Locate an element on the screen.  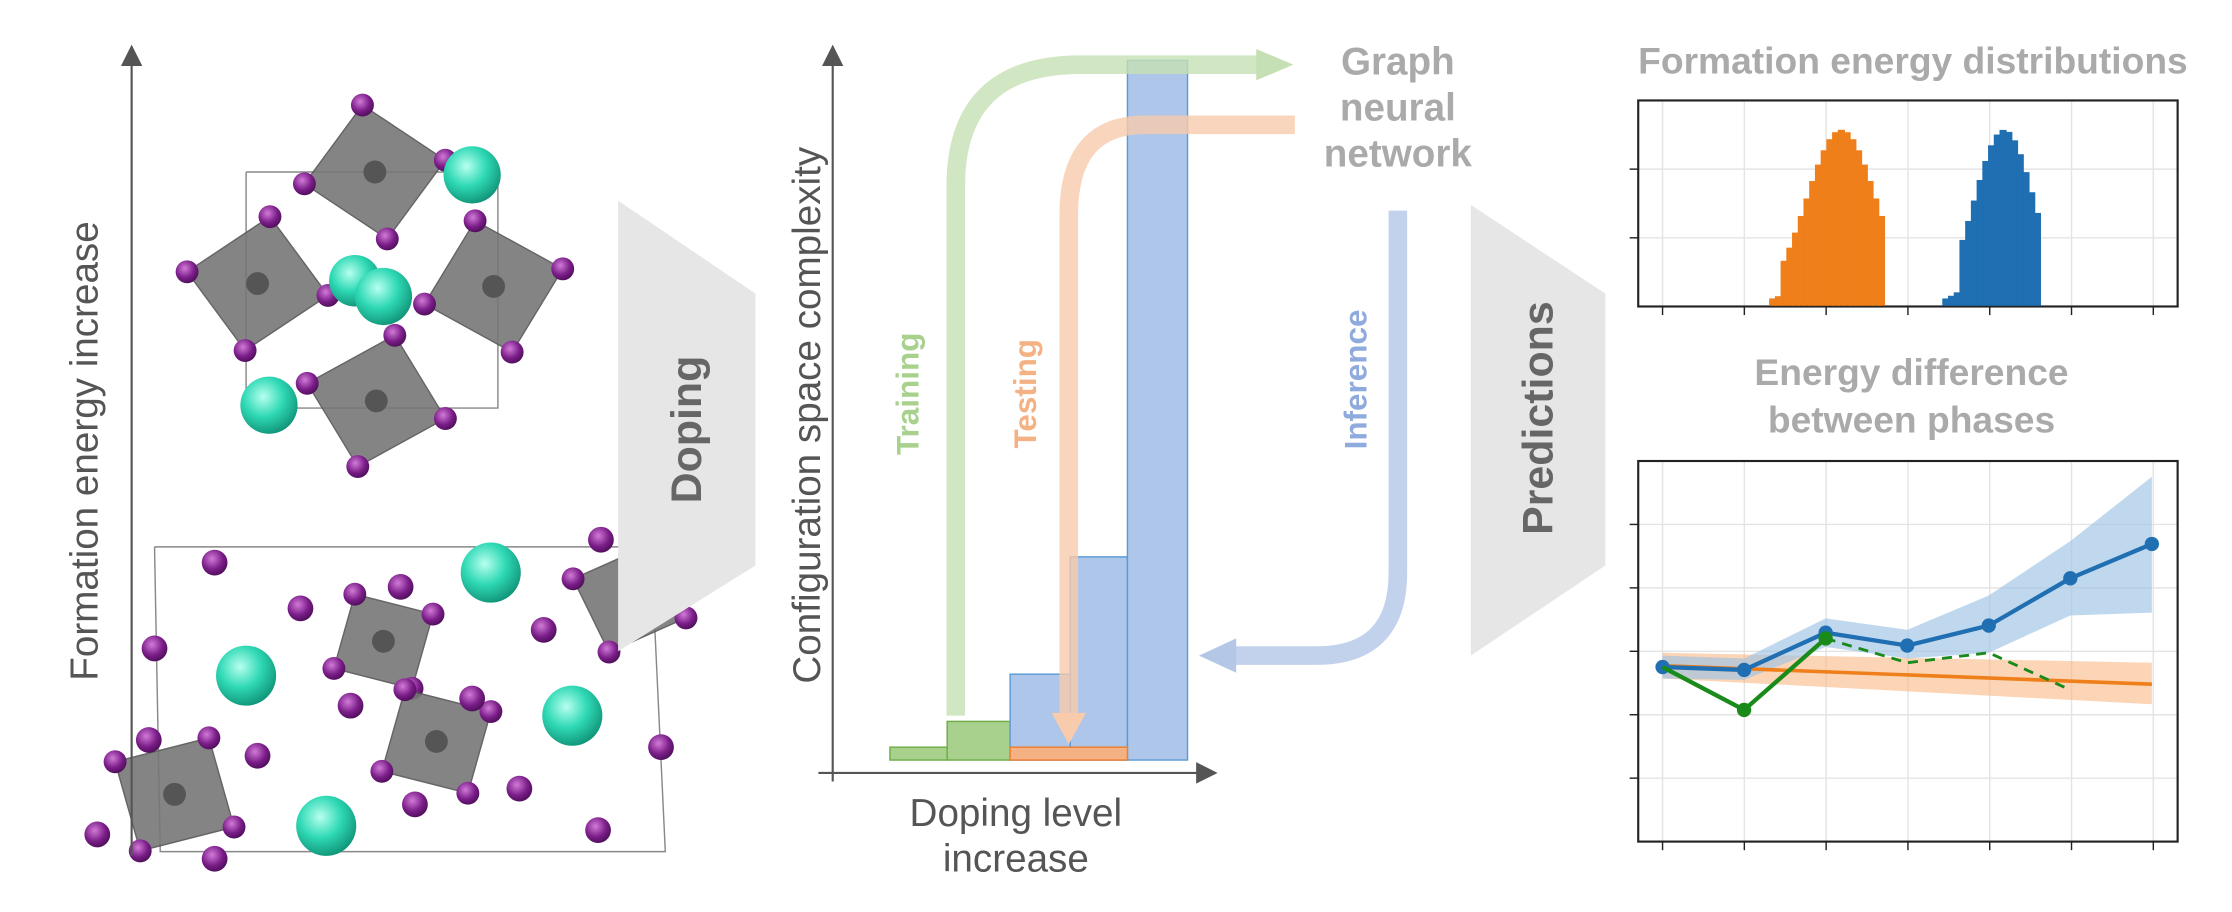
training-label: Training is located at coordinates (908, 394).